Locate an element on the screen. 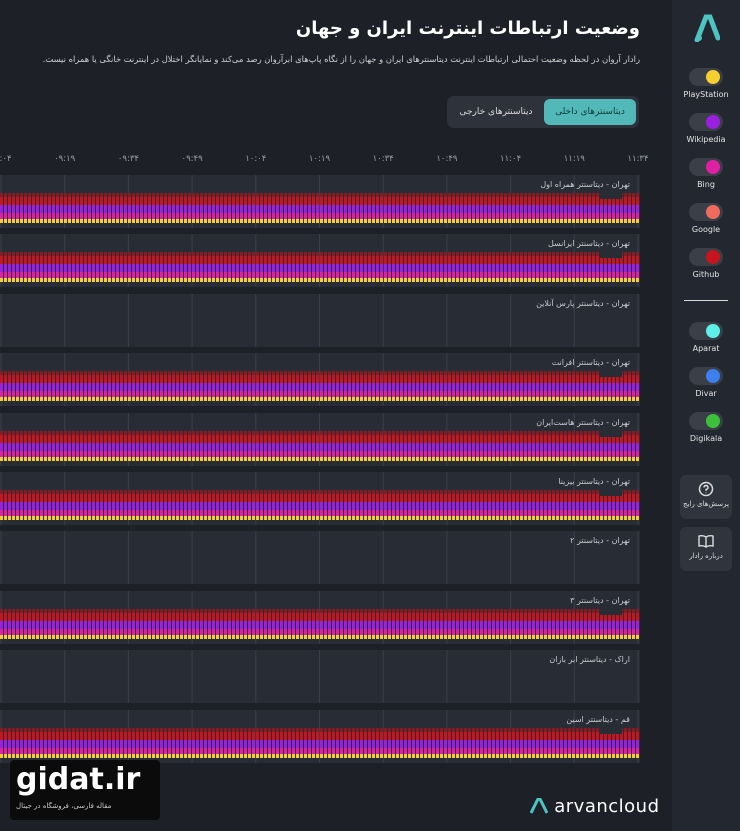 The image size is (740, 831). tab-bar: دیتاسنترهای داخلی دیتاسنترهای خارجی is located at coordinates (543, 112).